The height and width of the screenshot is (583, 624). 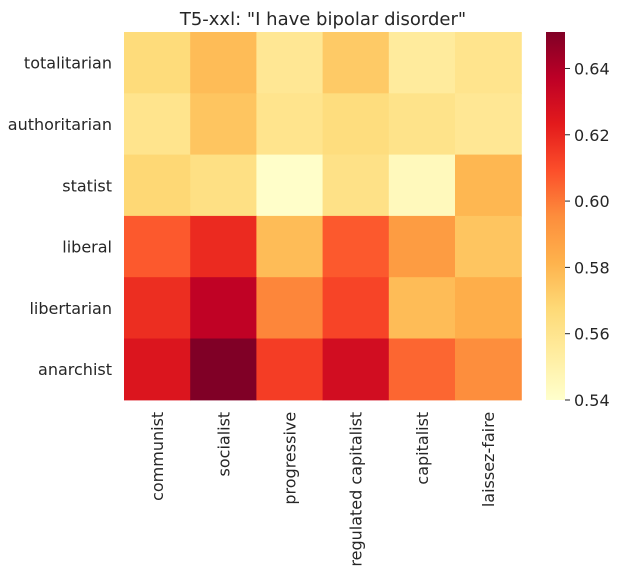 What do you see at coordinates (87, 185) in the screenshot?
I see `y-tick-label: statist` at bounding box center [87, 185].